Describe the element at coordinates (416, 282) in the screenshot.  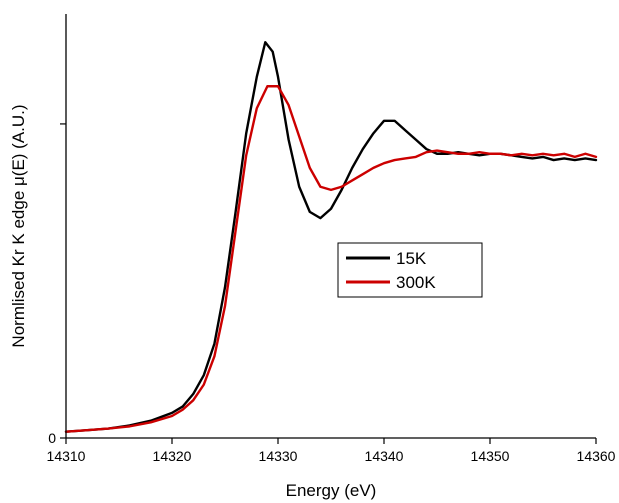
I see `legend-label-300k: 300K` at that location.